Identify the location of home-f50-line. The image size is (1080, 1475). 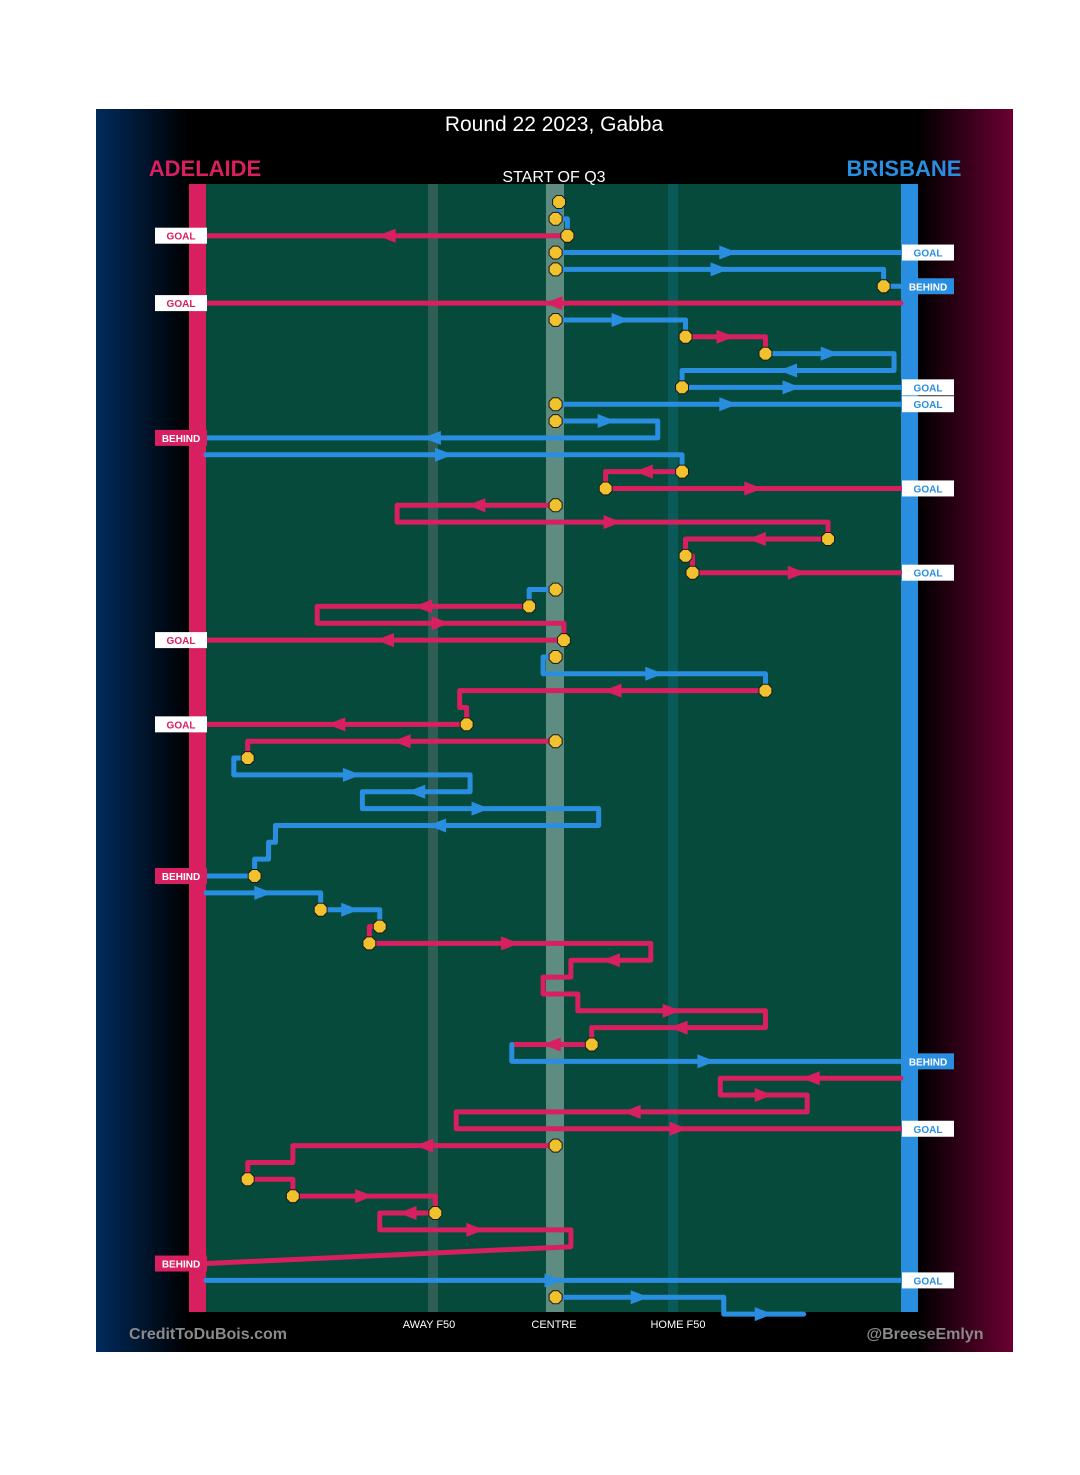
(673, 748).